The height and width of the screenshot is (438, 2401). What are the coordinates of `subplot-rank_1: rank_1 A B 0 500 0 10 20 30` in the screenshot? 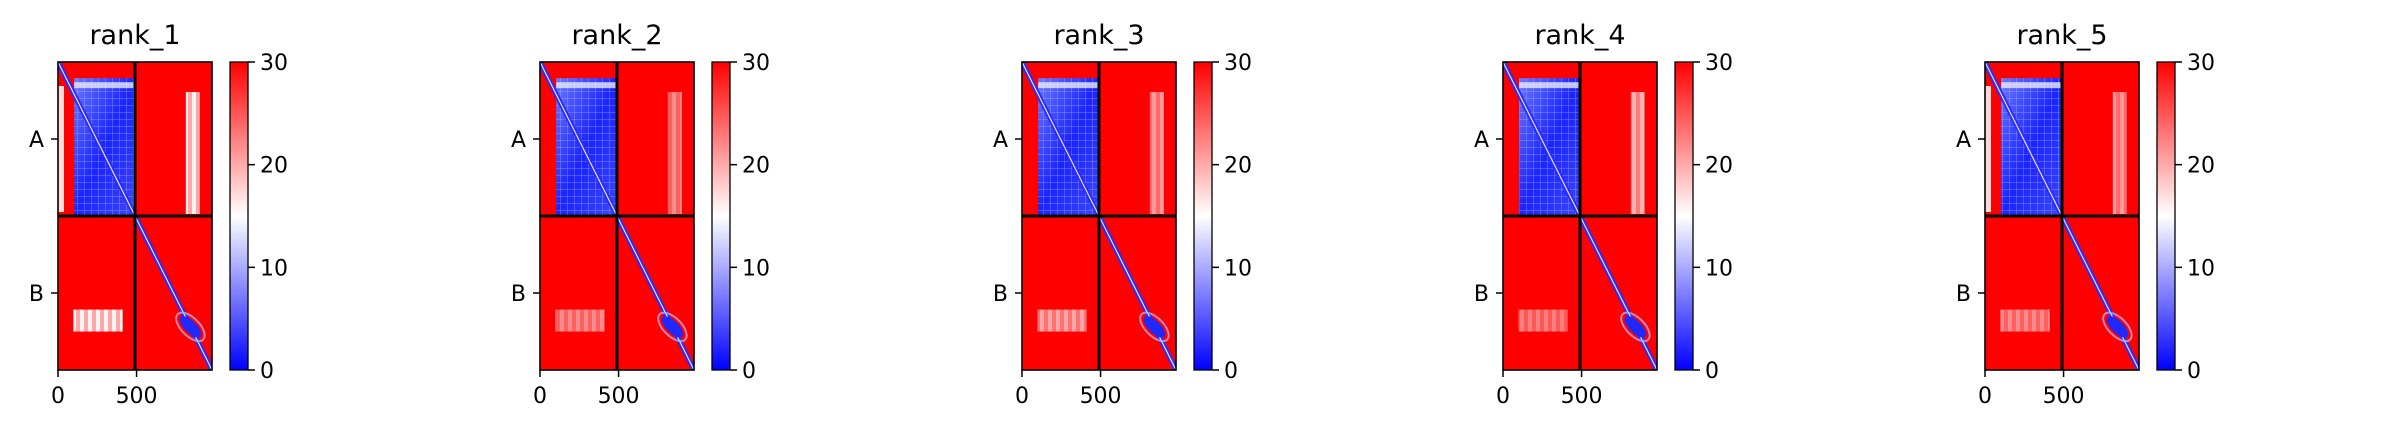 It's located at (158, 214).